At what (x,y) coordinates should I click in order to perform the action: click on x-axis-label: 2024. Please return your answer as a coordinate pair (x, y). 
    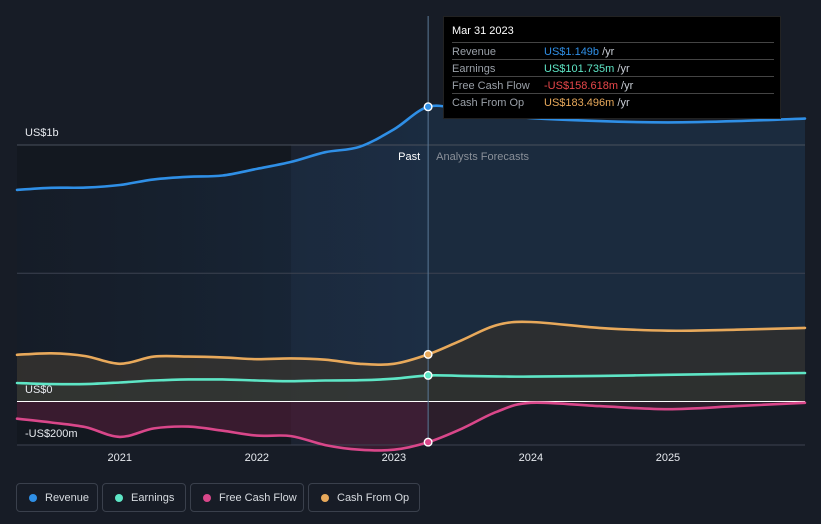
    Looking at the image, I should click on (531, 458).